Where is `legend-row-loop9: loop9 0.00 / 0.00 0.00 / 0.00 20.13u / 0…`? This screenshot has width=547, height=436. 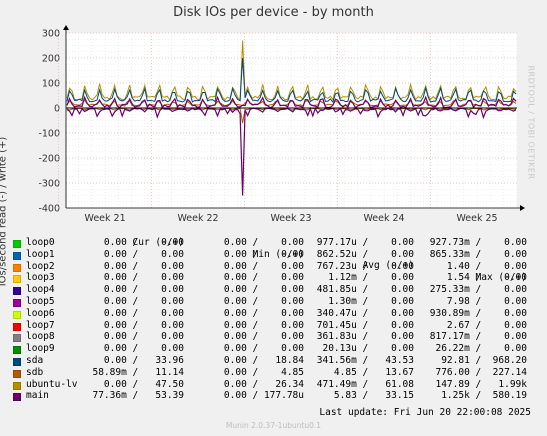 legend-row-loop9: loop9 0.00 / 0.00 0.00 / 0.00 20.13u / 0… is located at coordinates (273, 349).